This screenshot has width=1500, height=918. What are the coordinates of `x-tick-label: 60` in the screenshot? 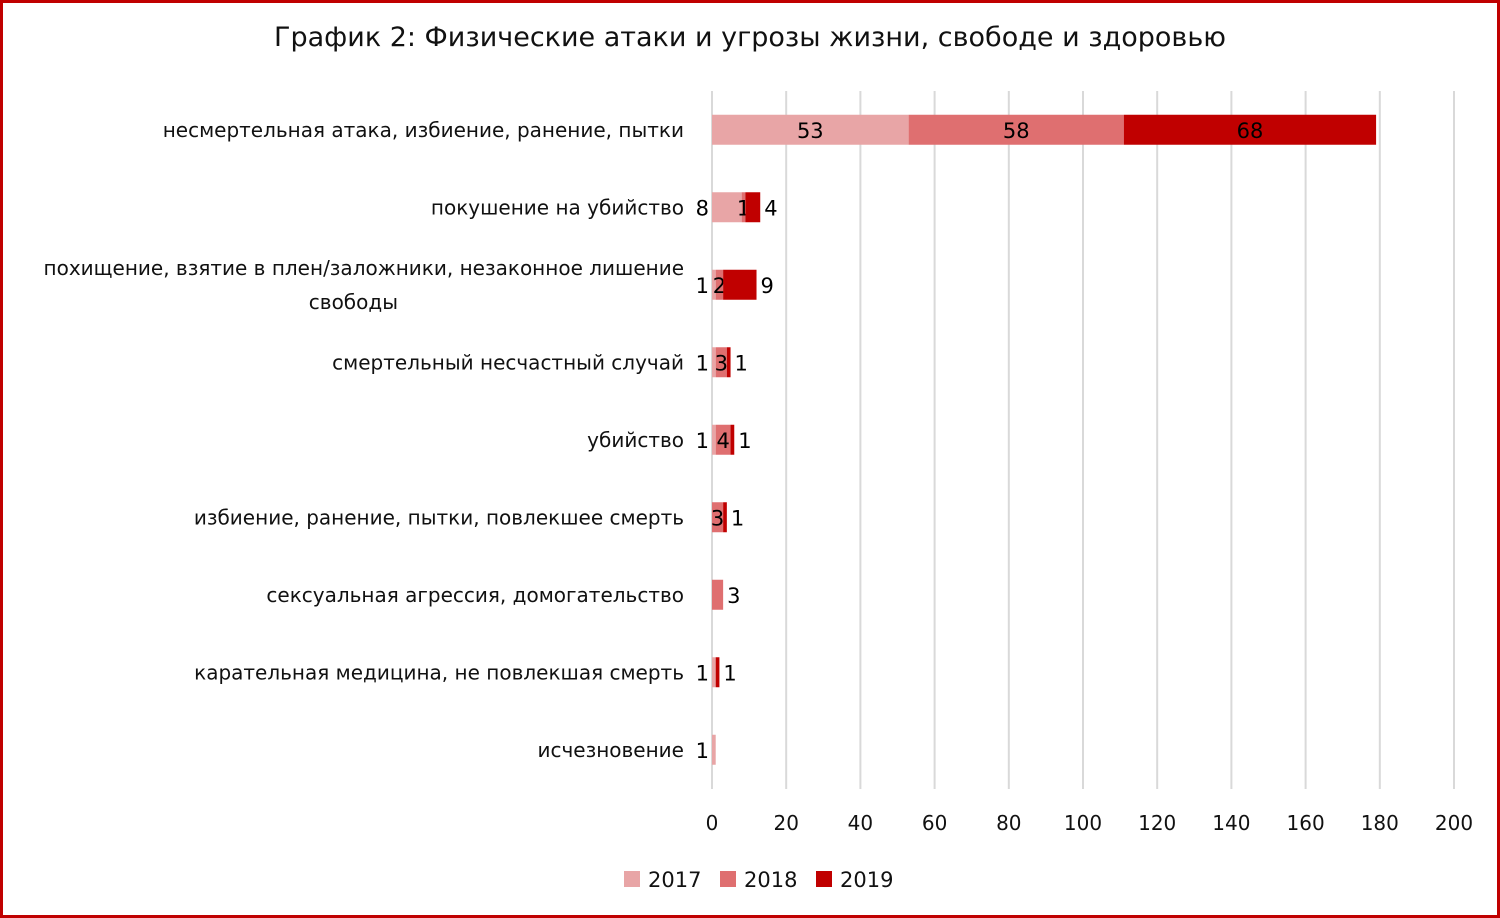 It's located at (934, 823).